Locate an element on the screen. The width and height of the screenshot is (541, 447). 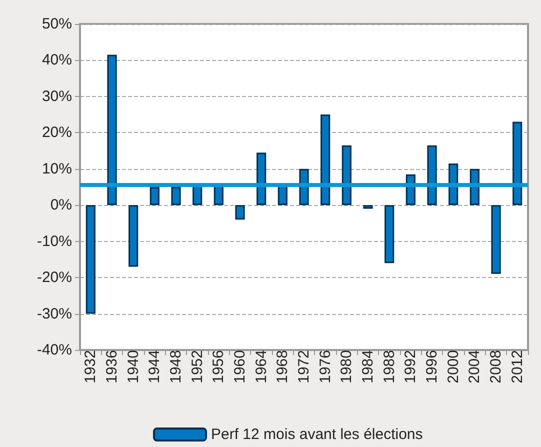
x-tick-label: 1940 is located at coordinates (133, 367).